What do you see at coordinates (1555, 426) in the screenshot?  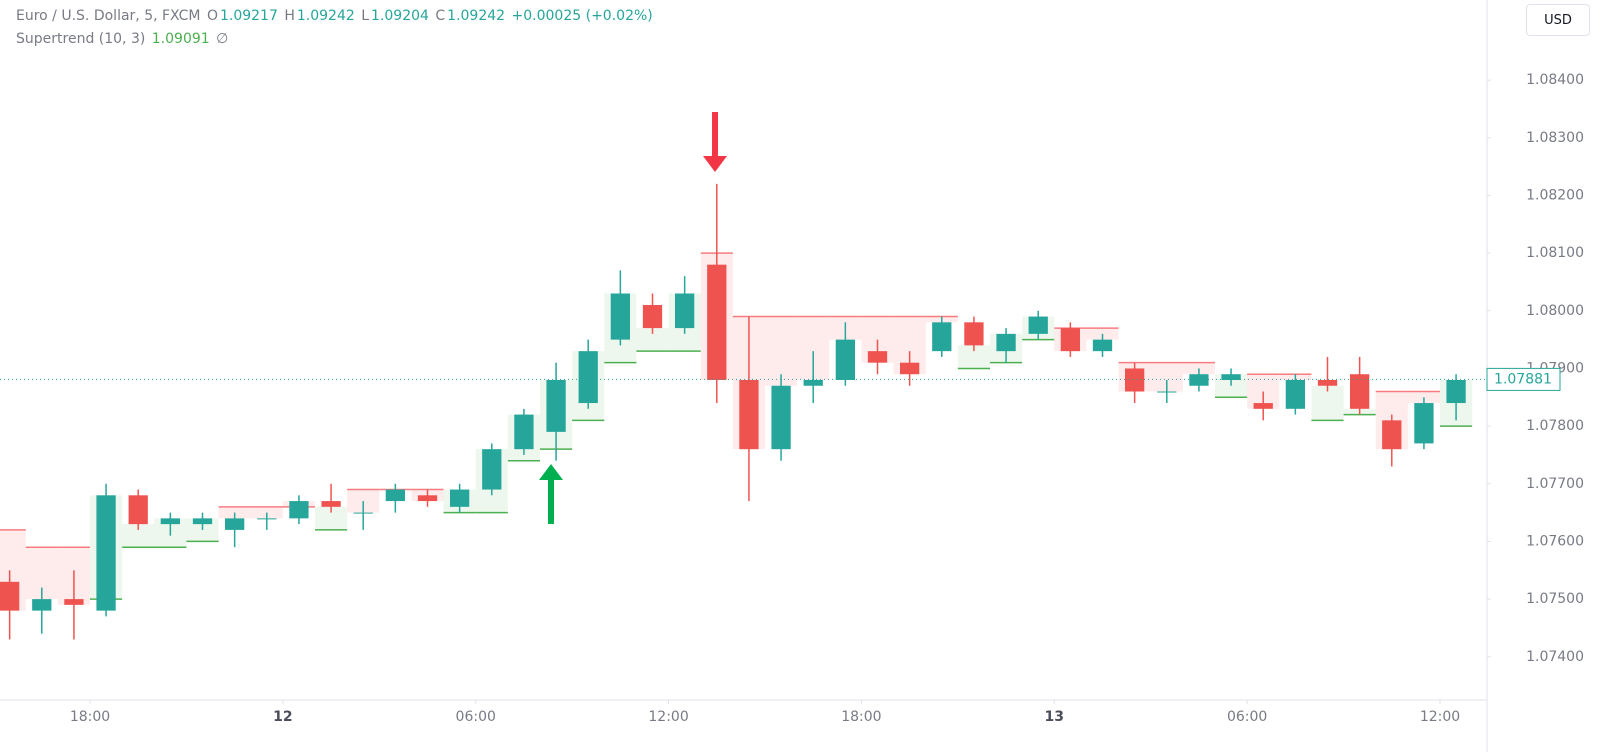 I see `y-tick-label: 1.07800` at bounding box center [1555, 426].